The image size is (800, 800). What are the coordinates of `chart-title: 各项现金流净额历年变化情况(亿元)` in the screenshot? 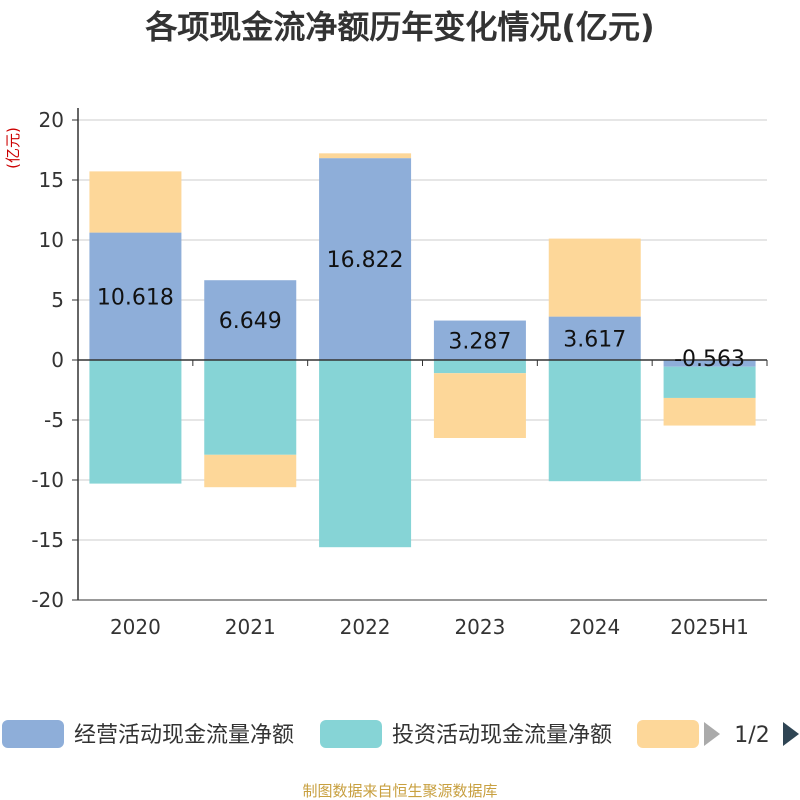 It's located at (399, 27).